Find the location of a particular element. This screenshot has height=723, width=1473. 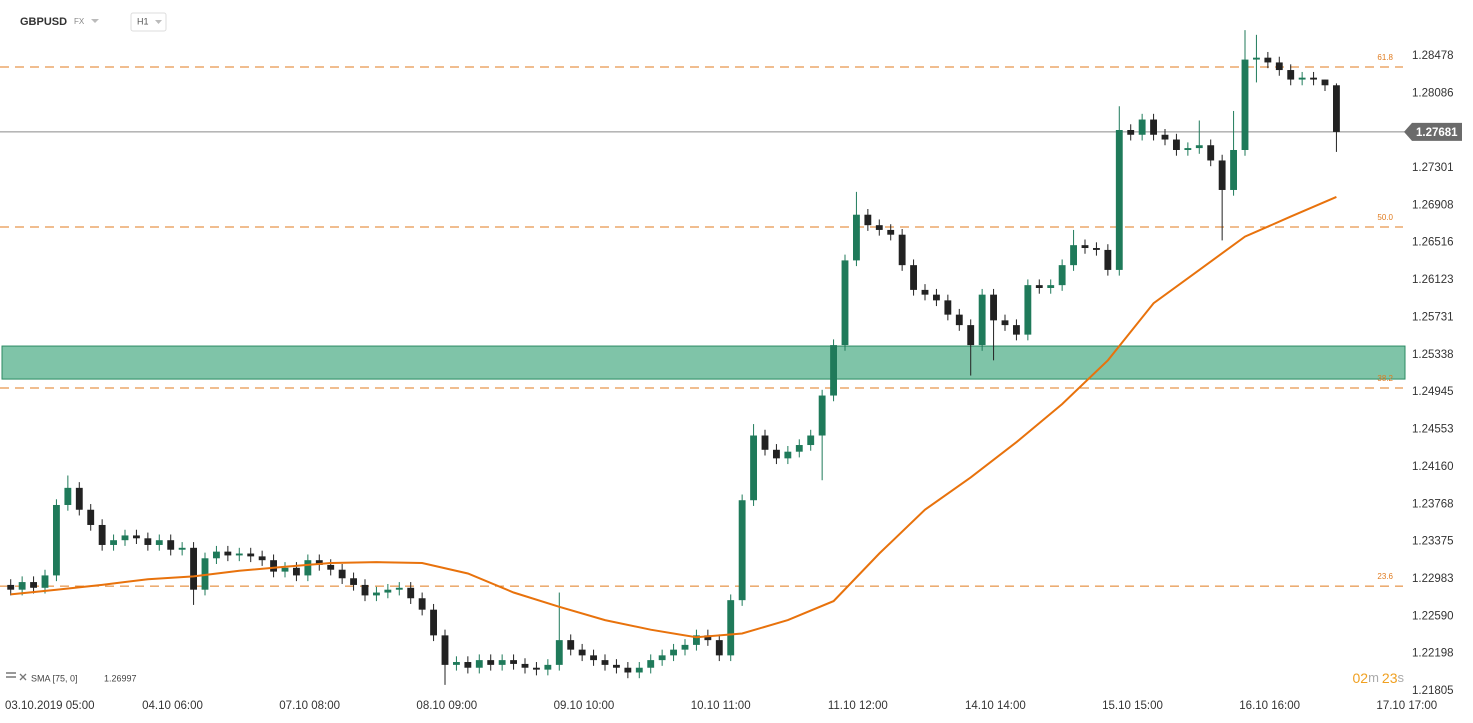

y-tick-label: 1.24160 is located at coordinates (1433, 467).